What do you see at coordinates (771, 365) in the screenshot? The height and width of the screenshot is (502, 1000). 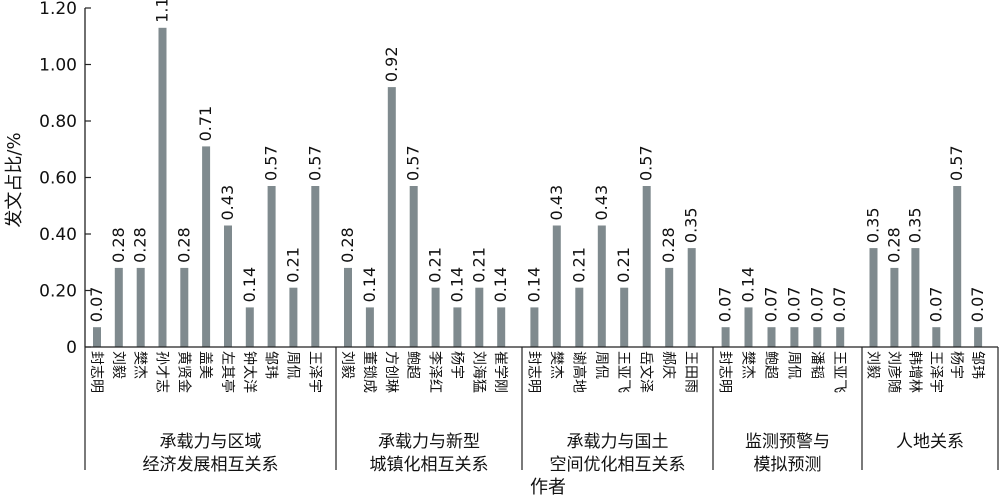 I see `category-label: 鲍超` at bounding box center [771, 365].